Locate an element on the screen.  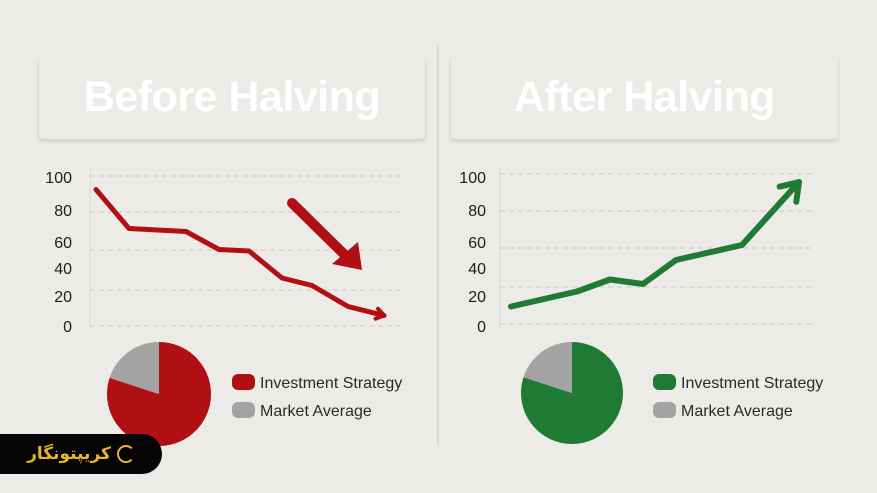
before-pie-slice-strategy is located at coordinates (159, 394).